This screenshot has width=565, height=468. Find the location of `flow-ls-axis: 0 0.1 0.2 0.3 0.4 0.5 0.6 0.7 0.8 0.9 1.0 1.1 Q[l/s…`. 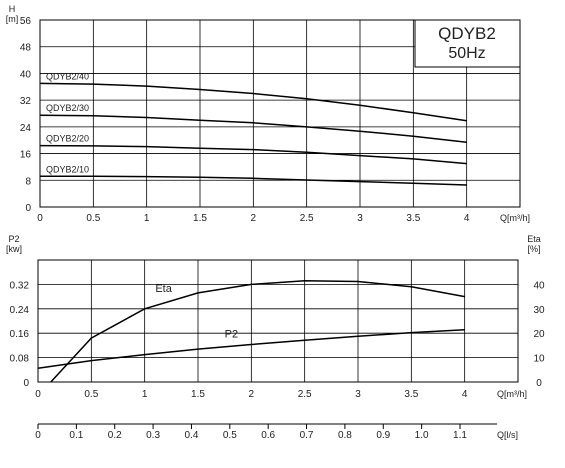

flow-ls-axis: 0 0.1 0.2 0.3 0.4 0.5 0.6 0.7 0.8 0.9 1.0 1.1 Q[l/s… is located at coordinates (276, 432).